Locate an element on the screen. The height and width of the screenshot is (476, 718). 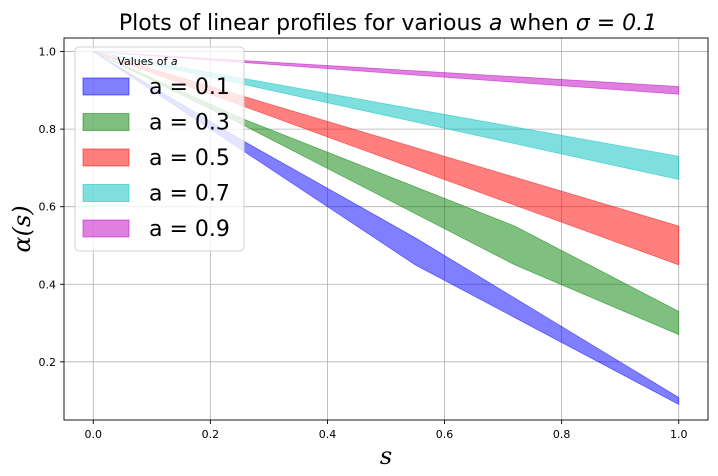
legend-label-3: a = 0.5 is located at coordinates (189, 158).